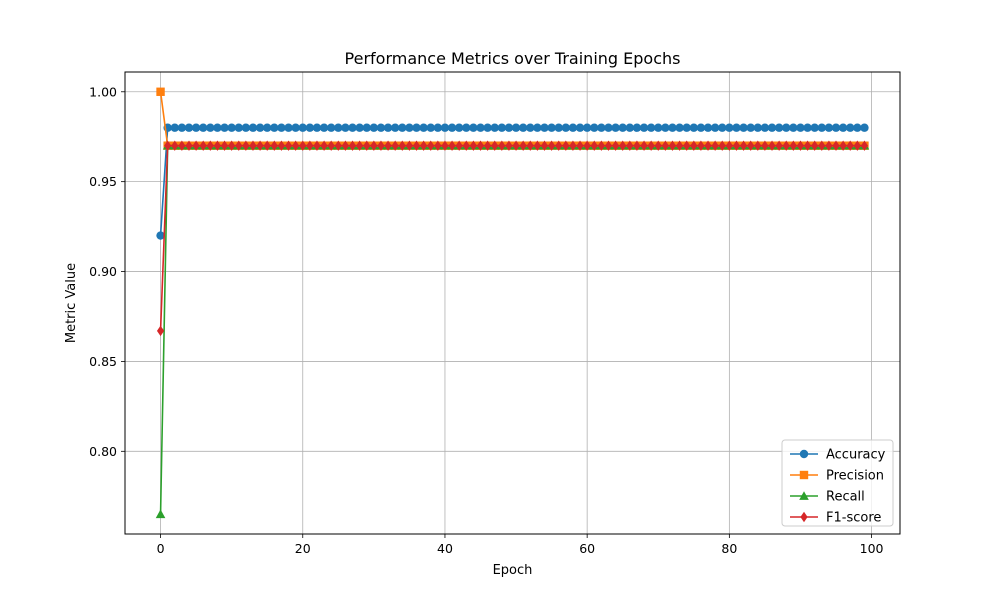 This screenshot has height=600, width=1000. What do you see at coordinates (855, 476) in the screenshot?
I see `legend-label: Precision` at bounding box center [855, 476].